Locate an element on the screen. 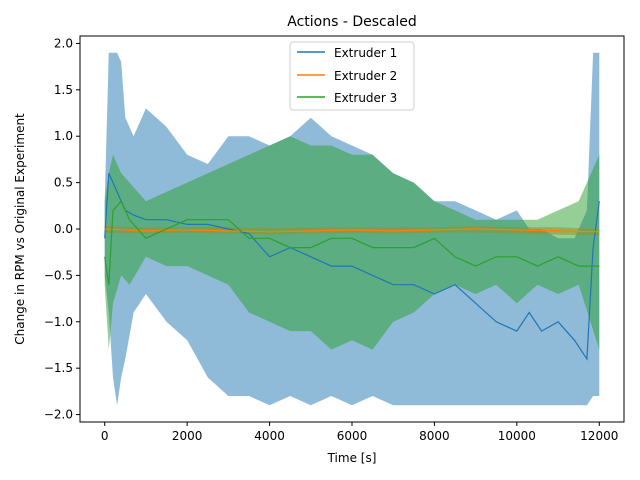 This screenshot has height=480, width=640. legend-box is located at coordinates (352, 76).